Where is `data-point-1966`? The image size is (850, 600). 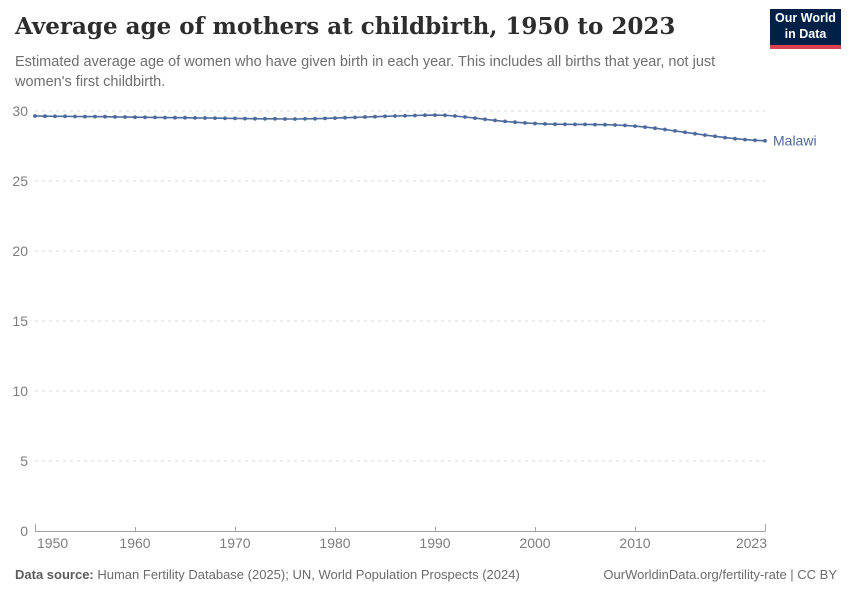
data-point-1966 is located at coordinates (195, 118).